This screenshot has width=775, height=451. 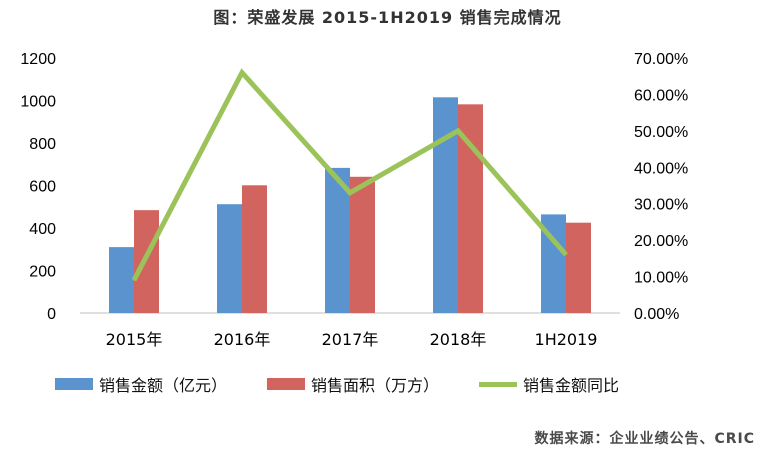 What do you see at coordinates (42, 144) in the screenshot?
I see `y-left-tick-label: 800` at bounding box center [42, 144].